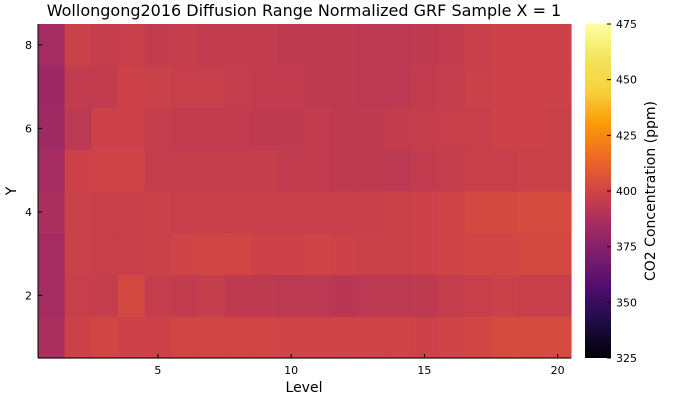 Image resolution: width=700 pixels, height=400 pixels. I want to click on colorbar-tick-label: 375, so click(626, 247).